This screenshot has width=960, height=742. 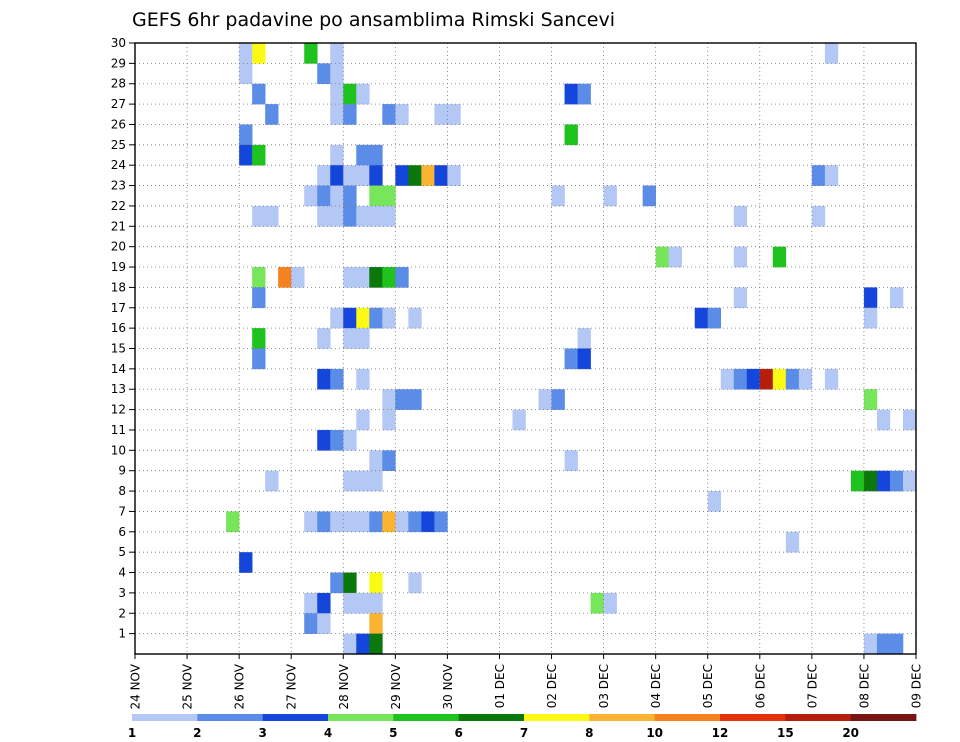 What do you see at coordinates (118, 267) in the screenshot?
I see `y-tick-label: 19` at bounding box center [118, 267].